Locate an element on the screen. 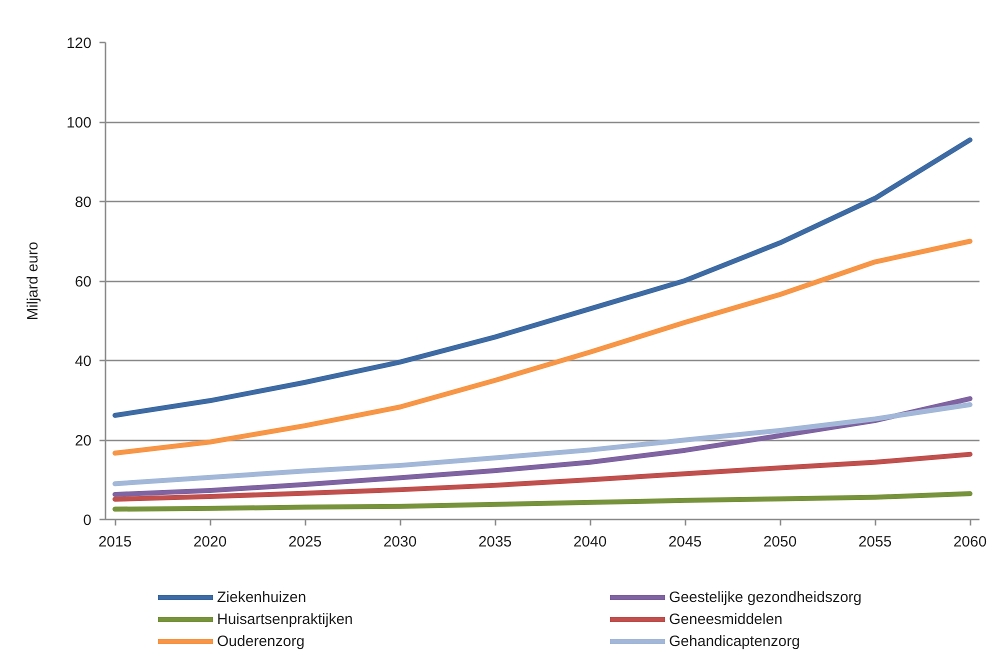 This screenshot has width=994, height=671. y-tick-label: 80 is located at coordinates (83, 202).